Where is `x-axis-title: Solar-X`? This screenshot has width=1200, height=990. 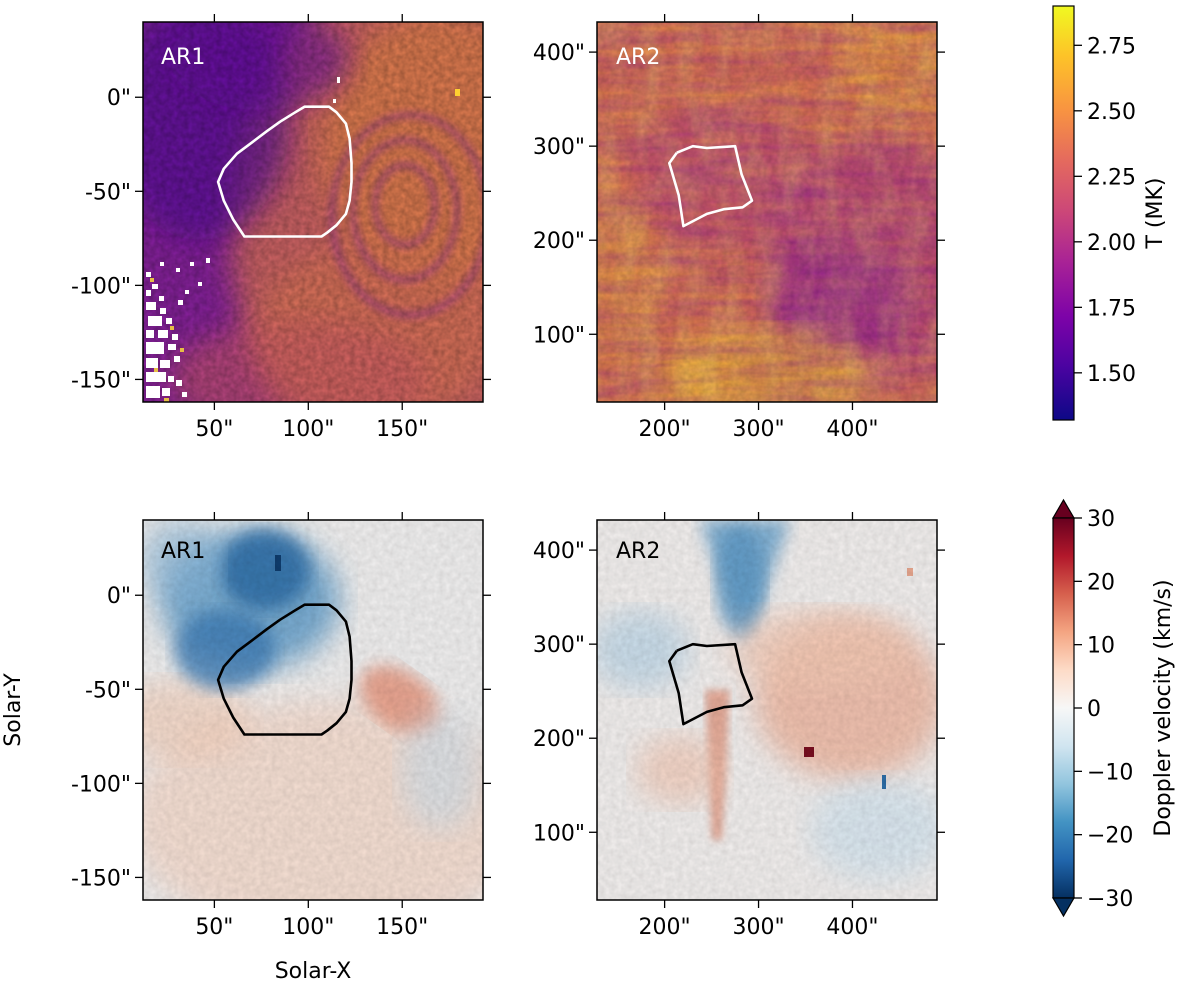
x-axis-title: Solar-X is located at coordinates (313, 971).